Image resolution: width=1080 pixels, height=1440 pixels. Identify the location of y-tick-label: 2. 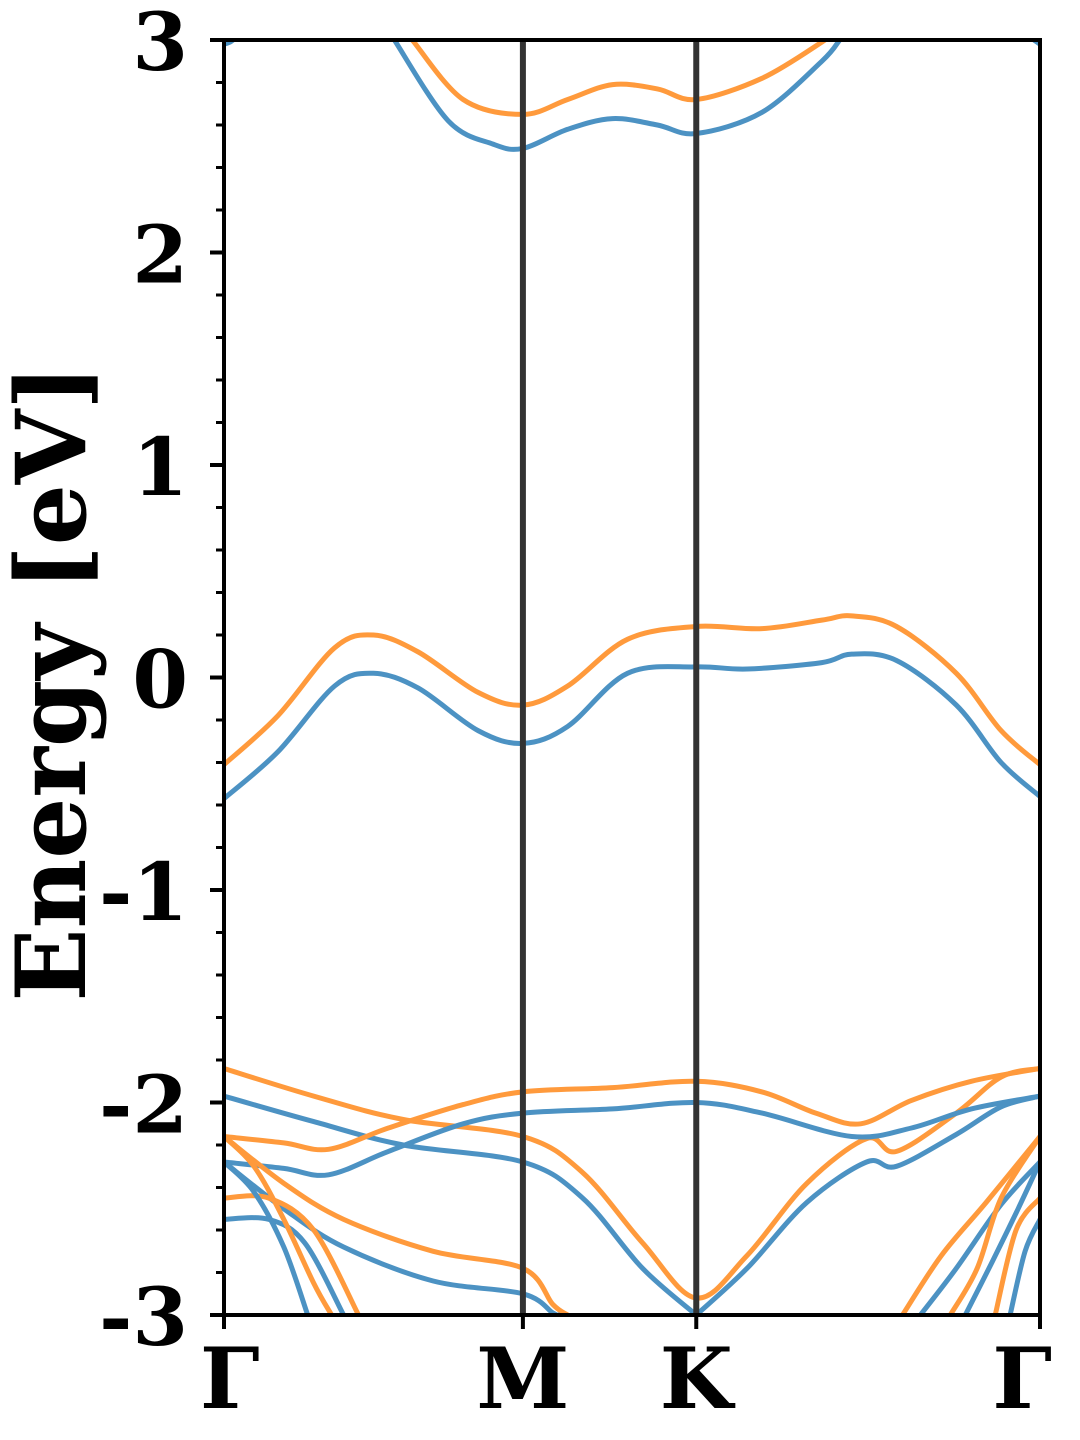
(160, 255).